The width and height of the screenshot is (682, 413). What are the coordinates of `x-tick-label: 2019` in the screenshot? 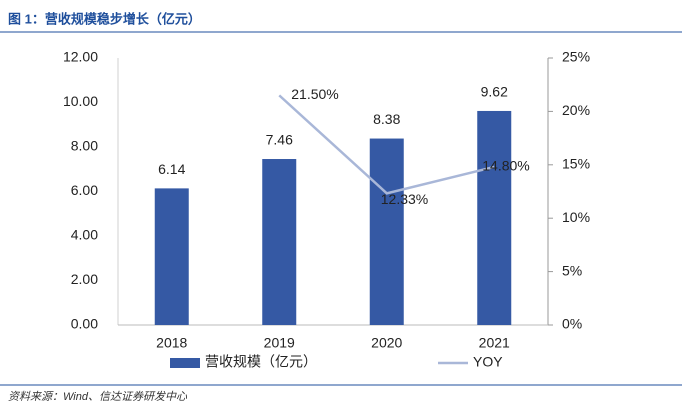 It's located at (279, 343).